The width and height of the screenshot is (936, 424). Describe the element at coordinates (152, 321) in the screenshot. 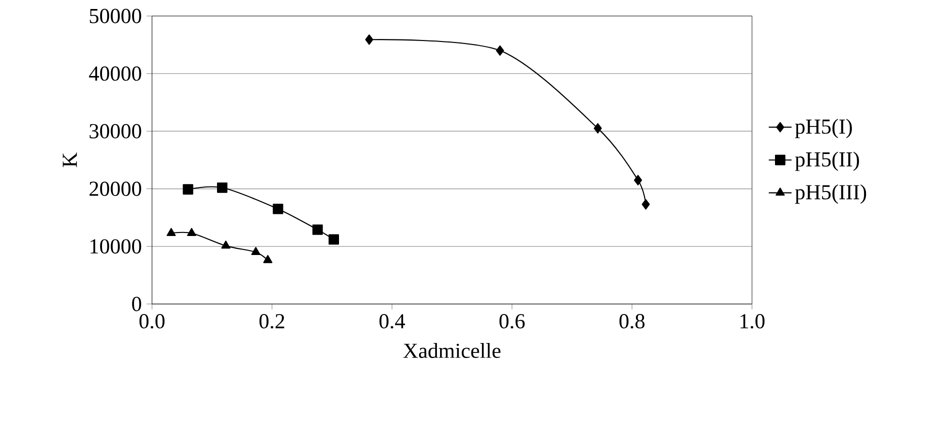

I see `x-tick-label: 0.0` at that location.